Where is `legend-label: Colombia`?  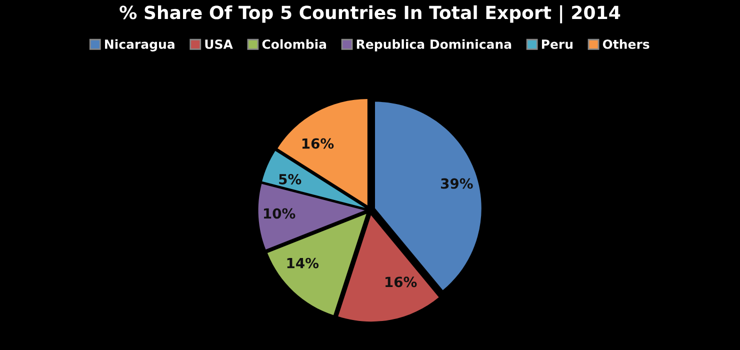
legend-label: Colombia is located at coordinates (294, 44).